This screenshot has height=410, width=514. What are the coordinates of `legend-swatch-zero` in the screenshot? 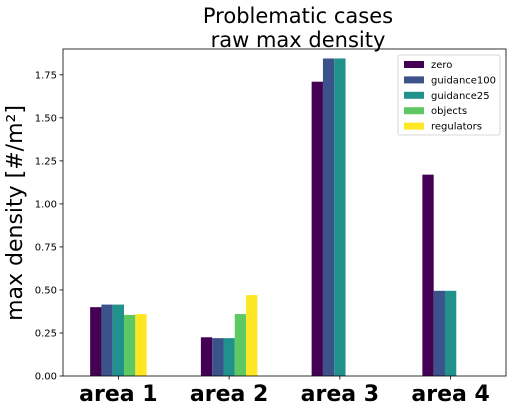 It's located at (414, 64).